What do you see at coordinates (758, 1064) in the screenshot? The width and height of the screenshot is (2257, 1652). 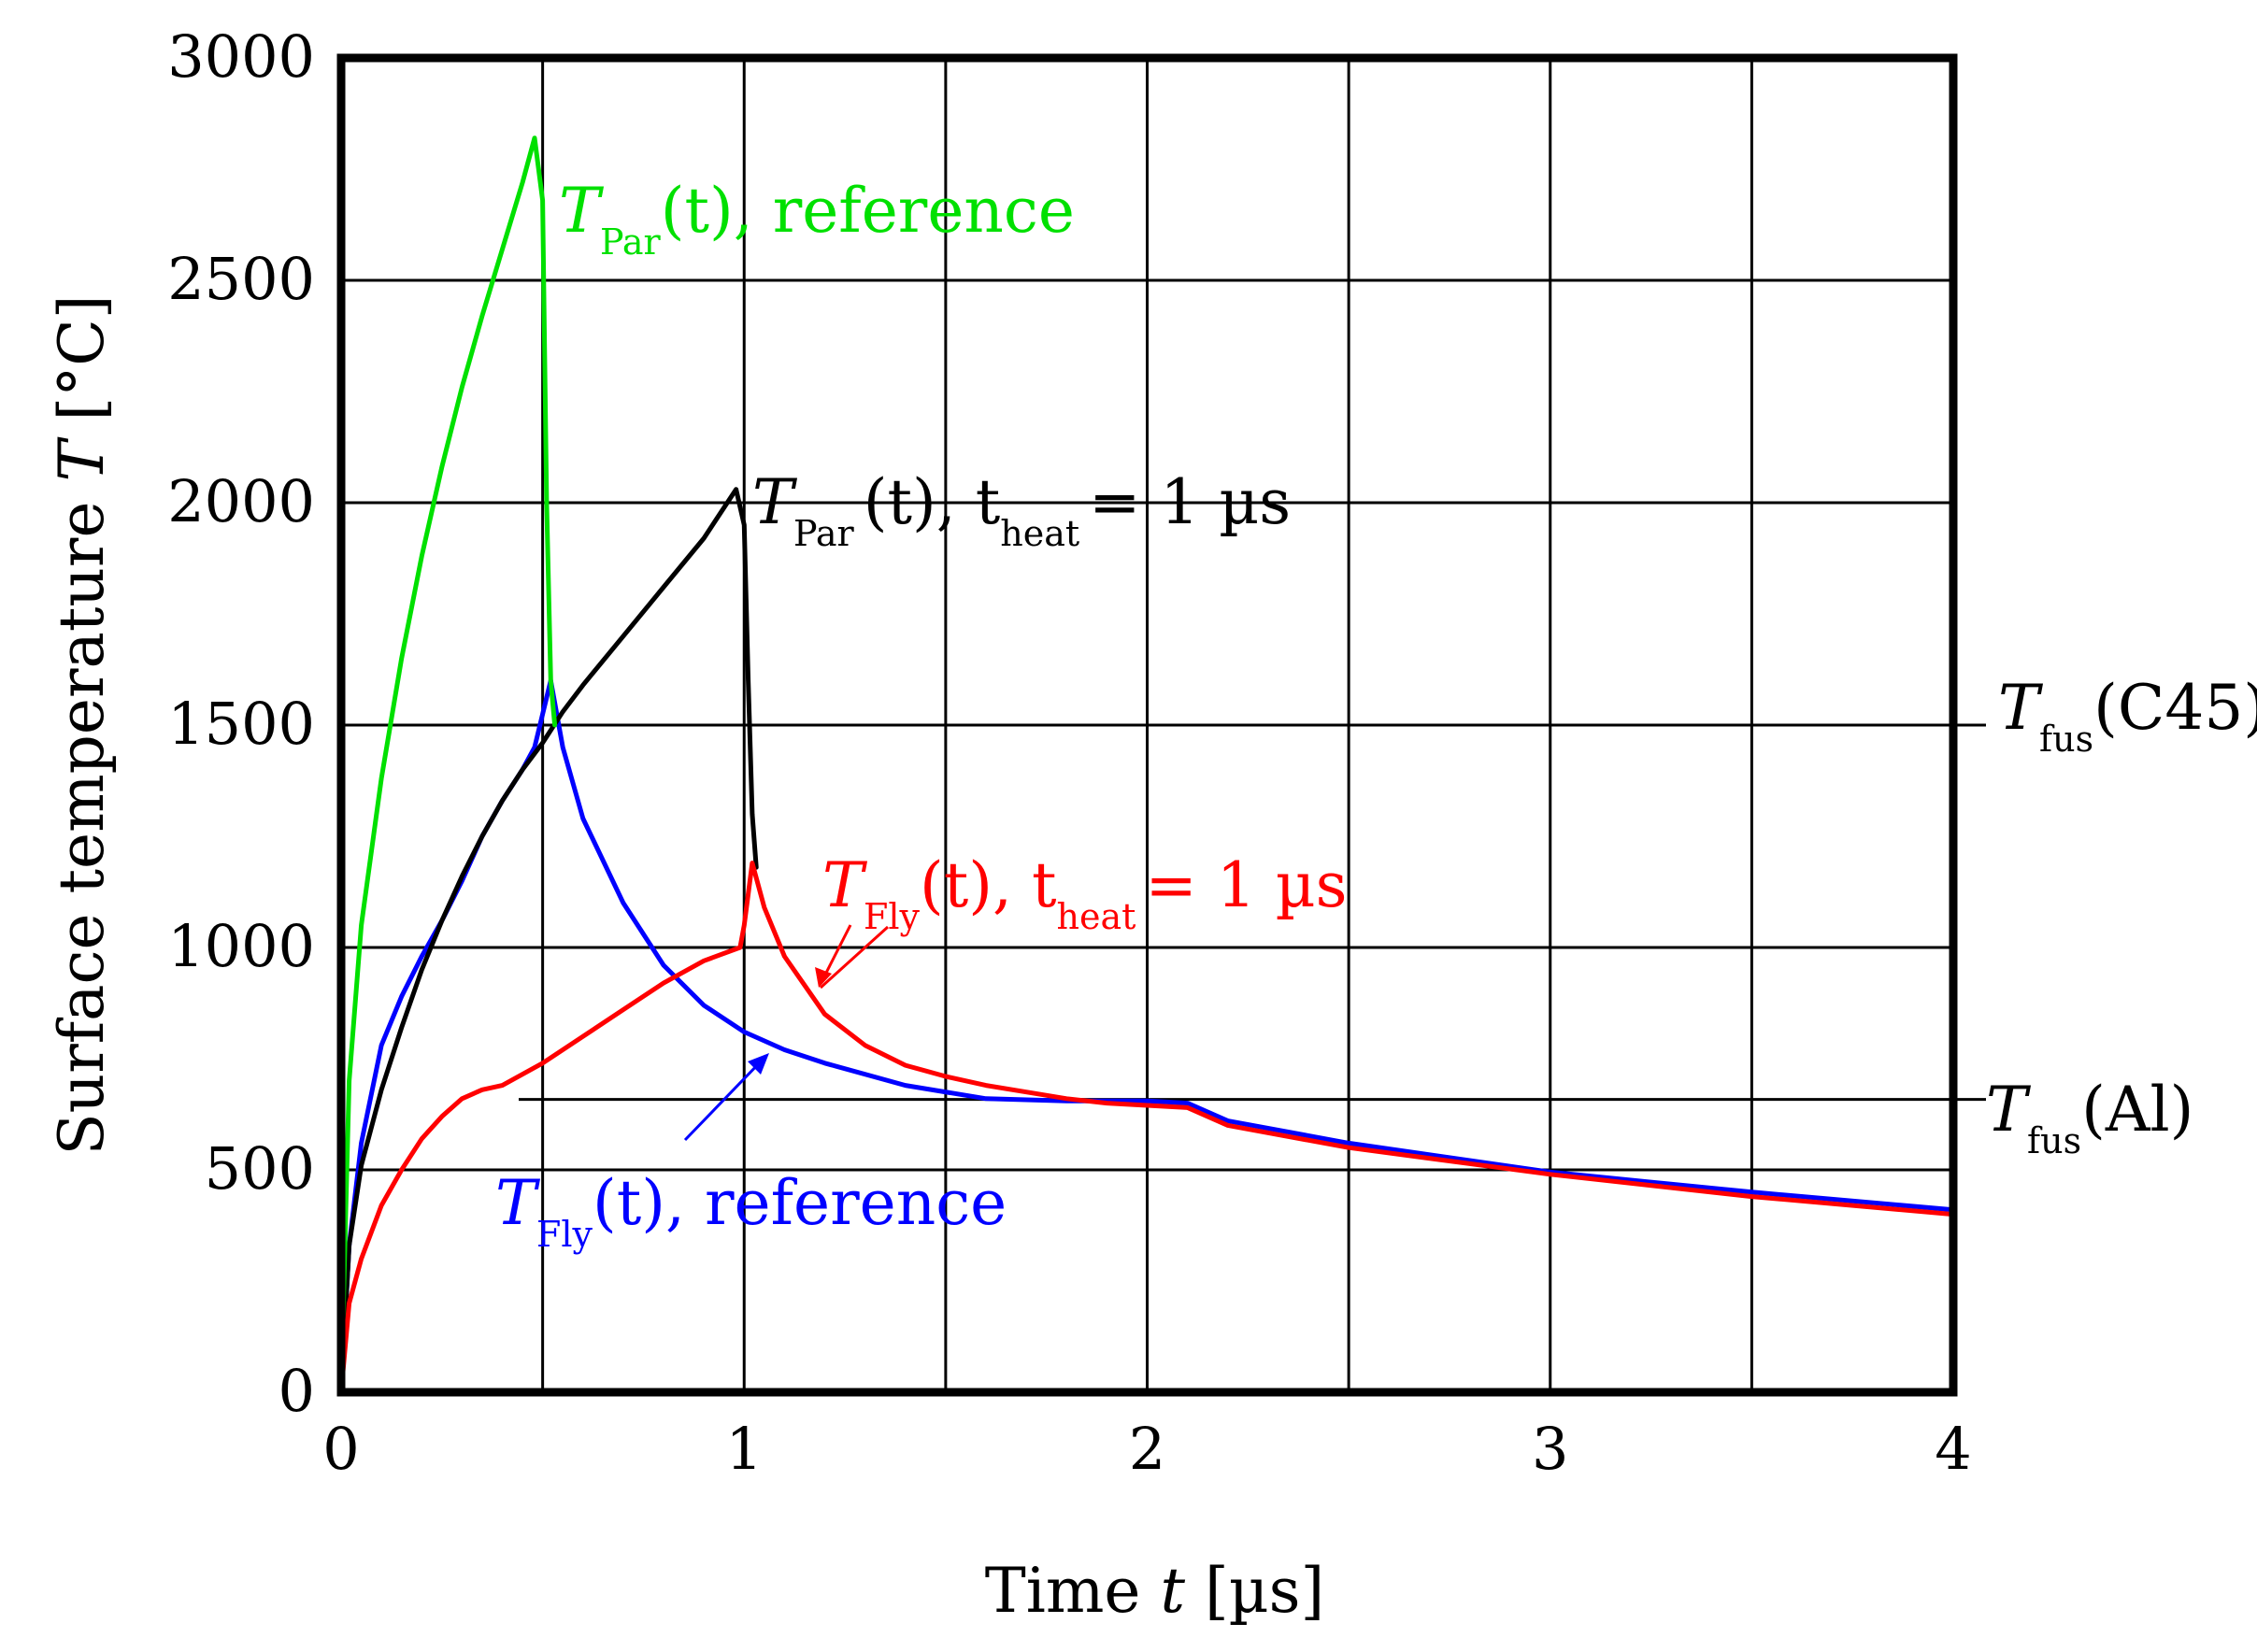 I see `blue-arrowhead` at bounding box center [758, 1064].